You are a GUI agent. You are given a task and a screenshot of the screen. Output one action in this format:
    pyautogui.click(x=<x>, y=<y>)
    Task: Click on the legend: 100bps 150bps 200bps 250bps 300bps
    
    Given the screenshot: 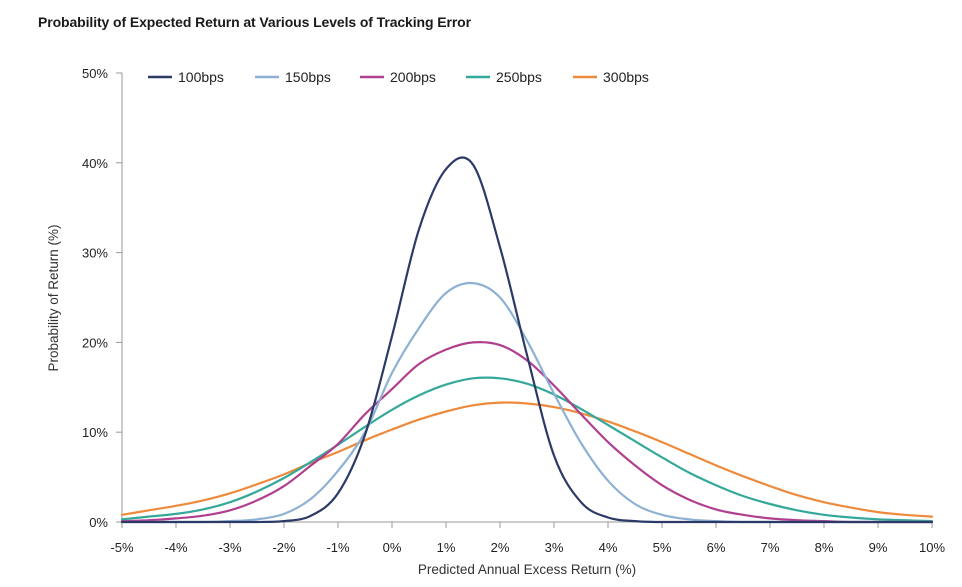 What is the action you would take?
    pyautogui.click(x=398, y=77)
    